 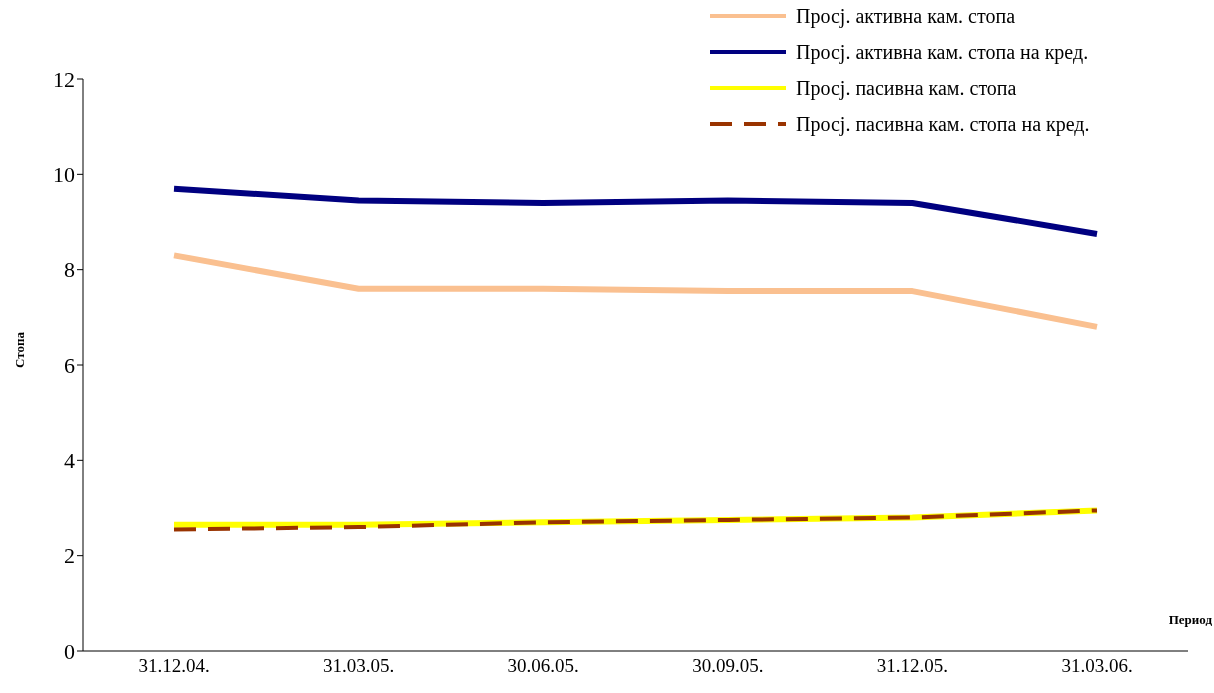 I want to click on x-tick-label: 31.12.05., so click(x=912, y=666).